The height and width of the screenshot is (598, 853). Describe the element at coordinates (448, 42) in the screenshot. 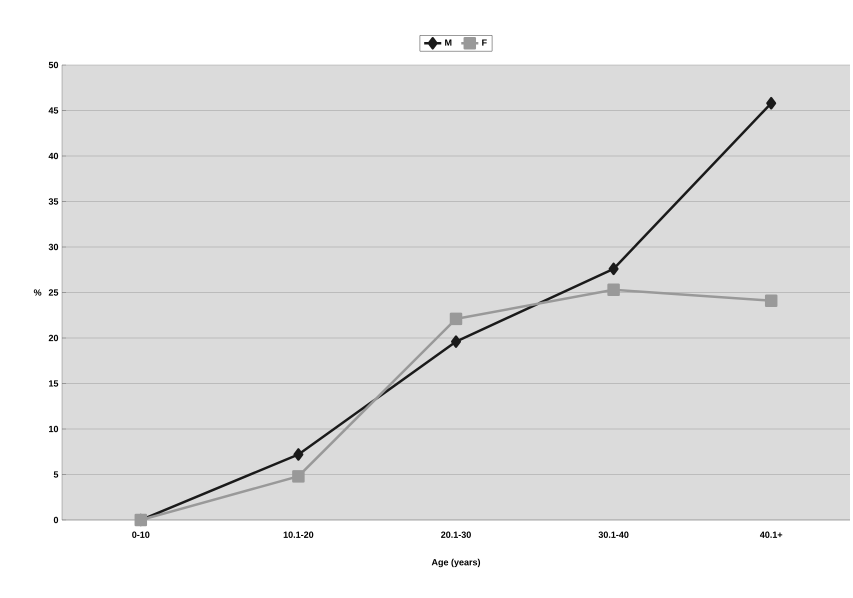

I see `legend-label: M` at that location.